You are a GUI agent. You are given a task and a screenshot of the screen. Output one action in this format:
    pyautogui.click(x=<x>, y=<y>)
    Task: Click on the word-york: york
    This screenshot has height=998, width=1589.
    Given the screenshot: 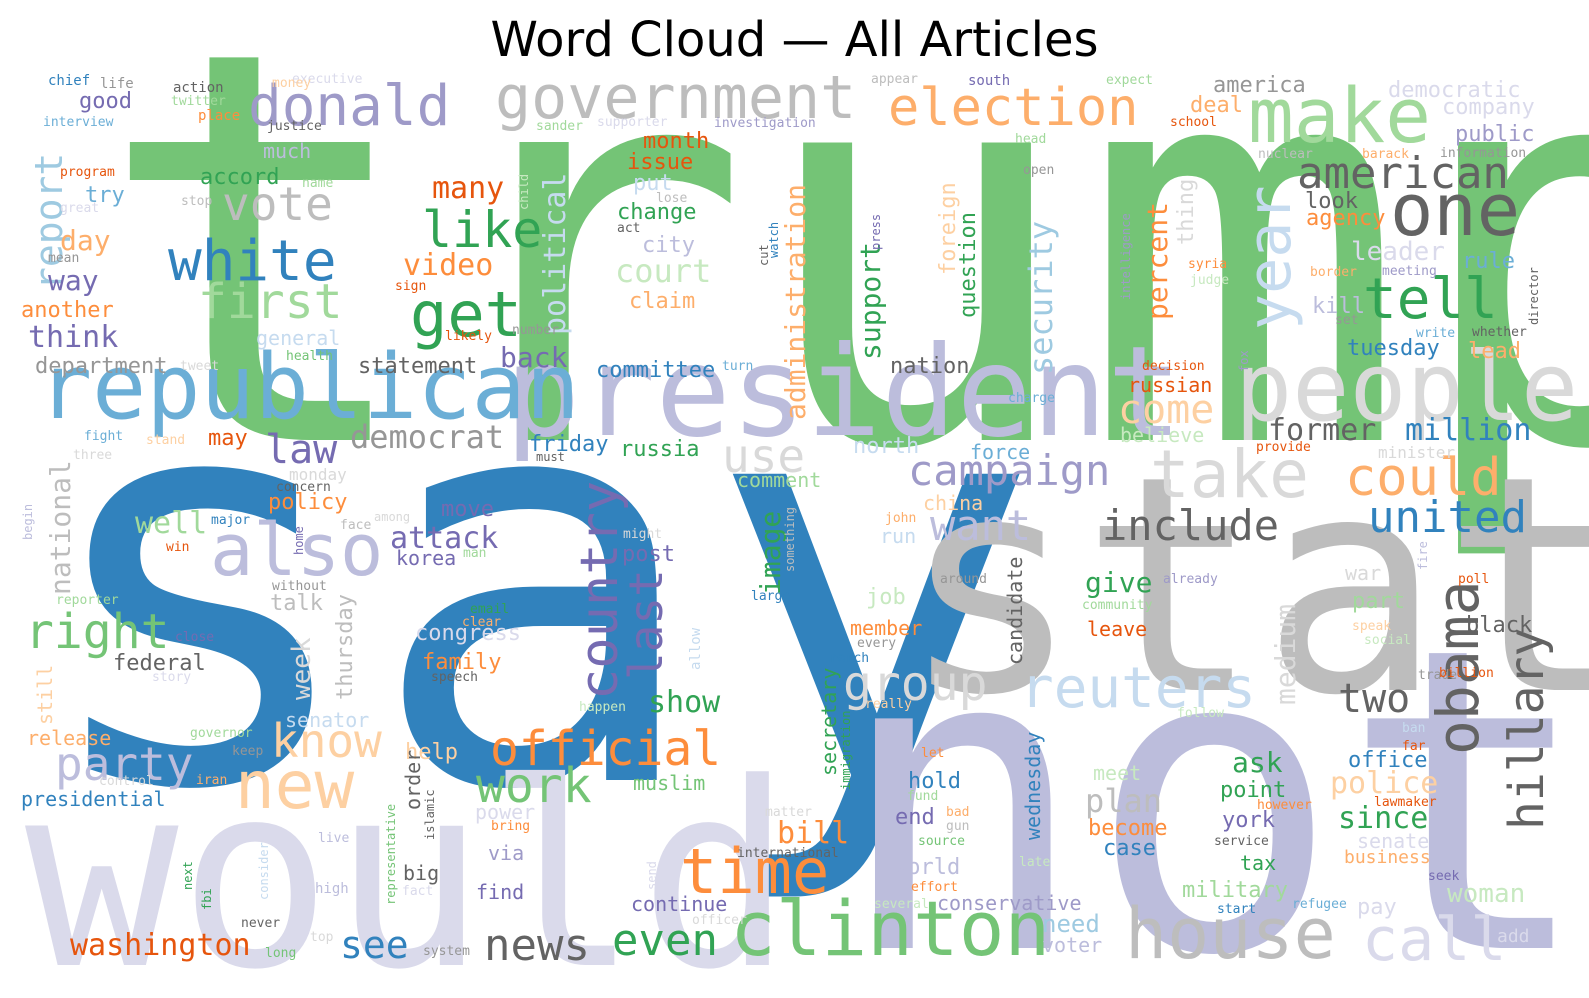 What is the action you would take?
    pyautogui.click(x=1248, y=820)
    